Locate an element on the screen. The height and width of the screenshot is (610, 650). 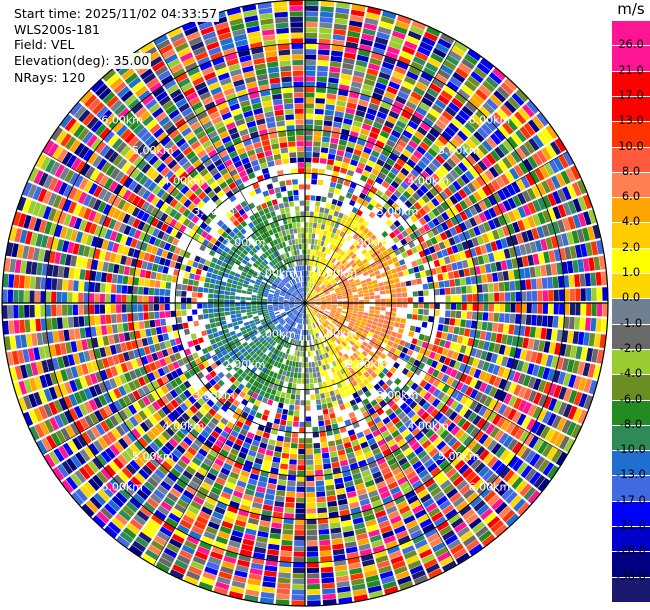
colorbar-tick-label: 13.0 is located at coordinates (631, 120).